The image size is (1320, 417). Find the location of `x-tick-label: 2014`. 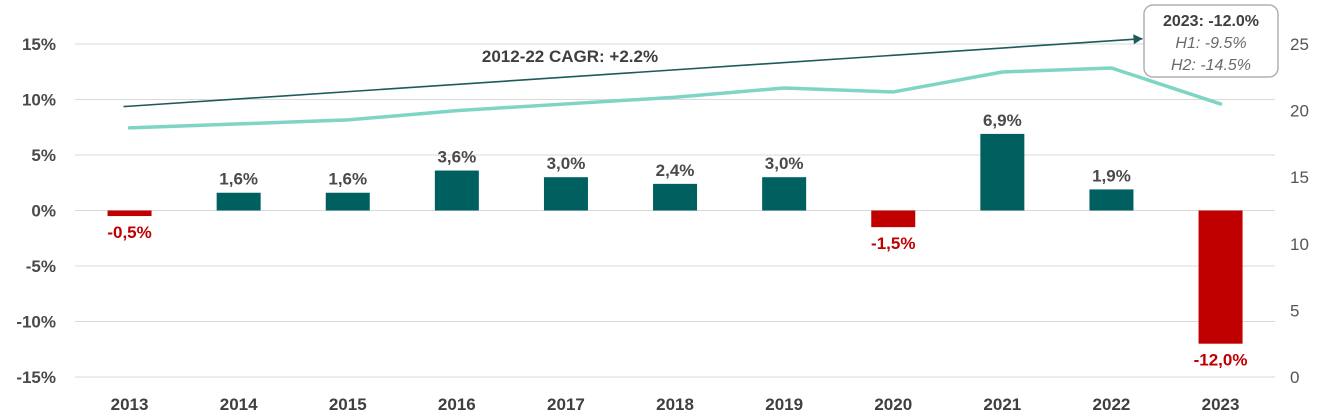

x-tick-label: 2014 is located at coordinates (239, 404).